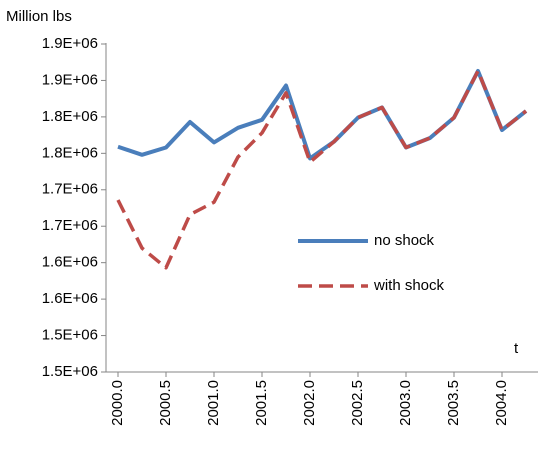  Describe the element at coordinates (453, 403) in the screenshot. I see `x-tick-label: 2003.5` at that location.